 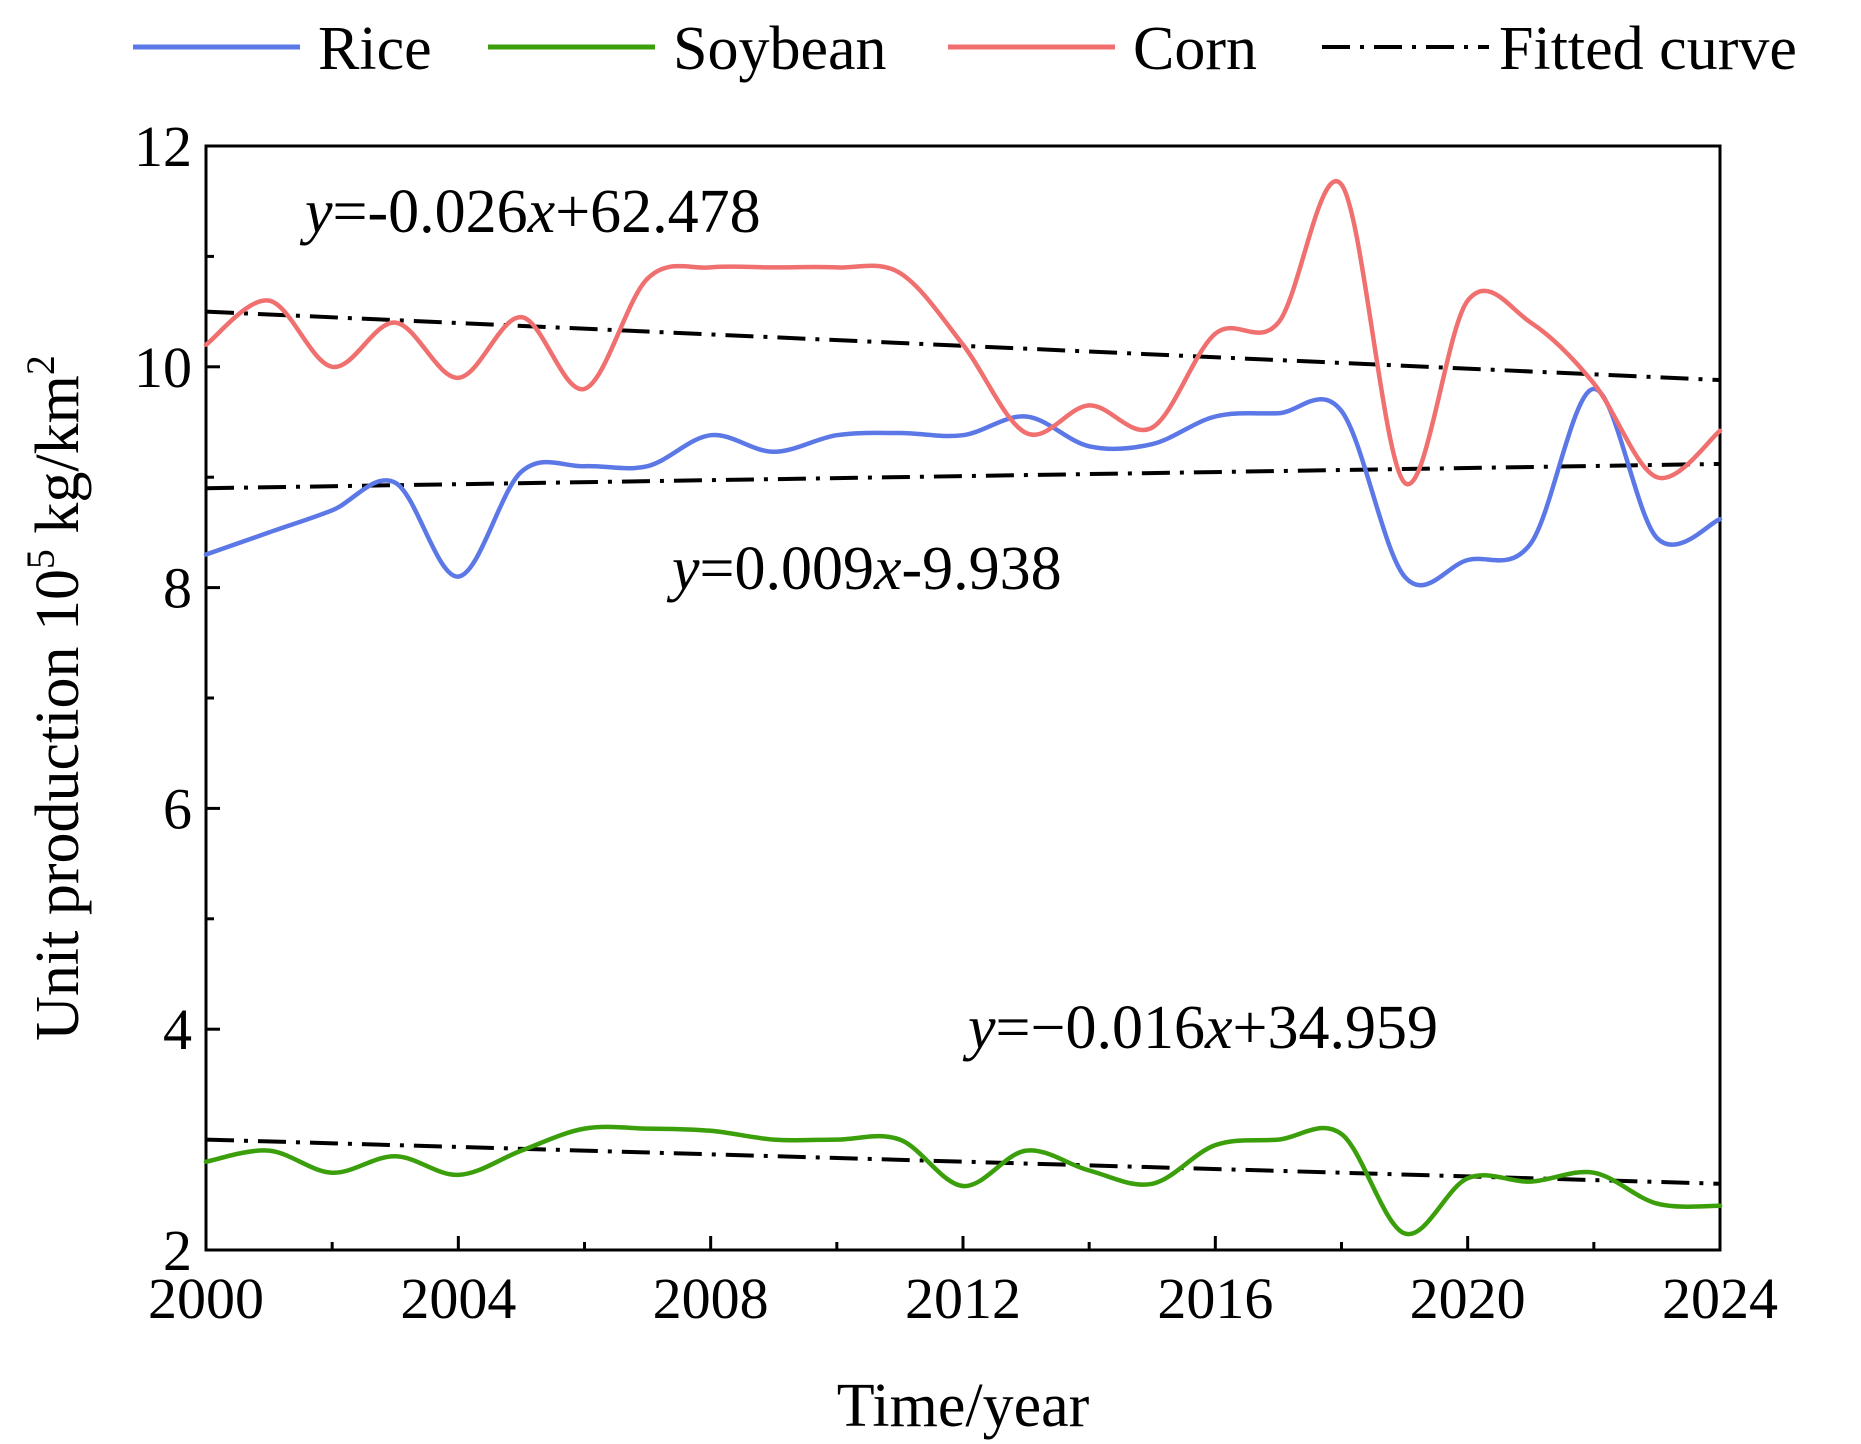 What do you see at coordinates (1720, 1298) in the screenshot?
I see `x-tick-label: 2024` at bounding box center [1720, 1298].